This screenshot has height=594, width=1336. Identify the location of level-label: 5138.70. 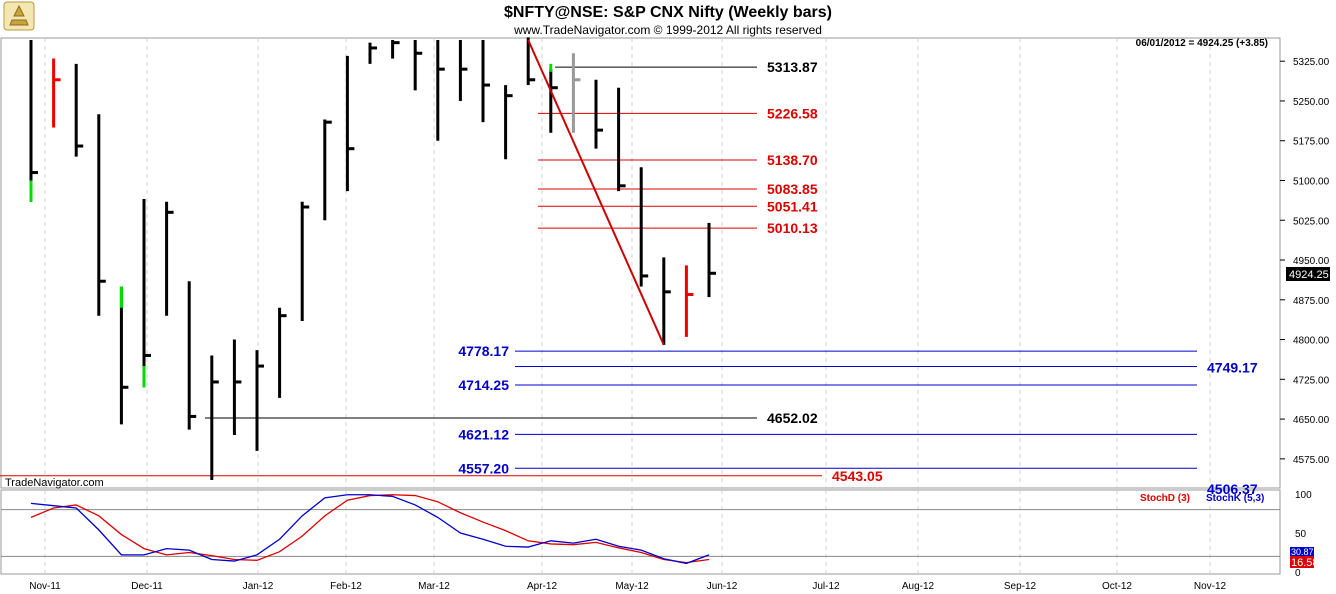
(792, 160).